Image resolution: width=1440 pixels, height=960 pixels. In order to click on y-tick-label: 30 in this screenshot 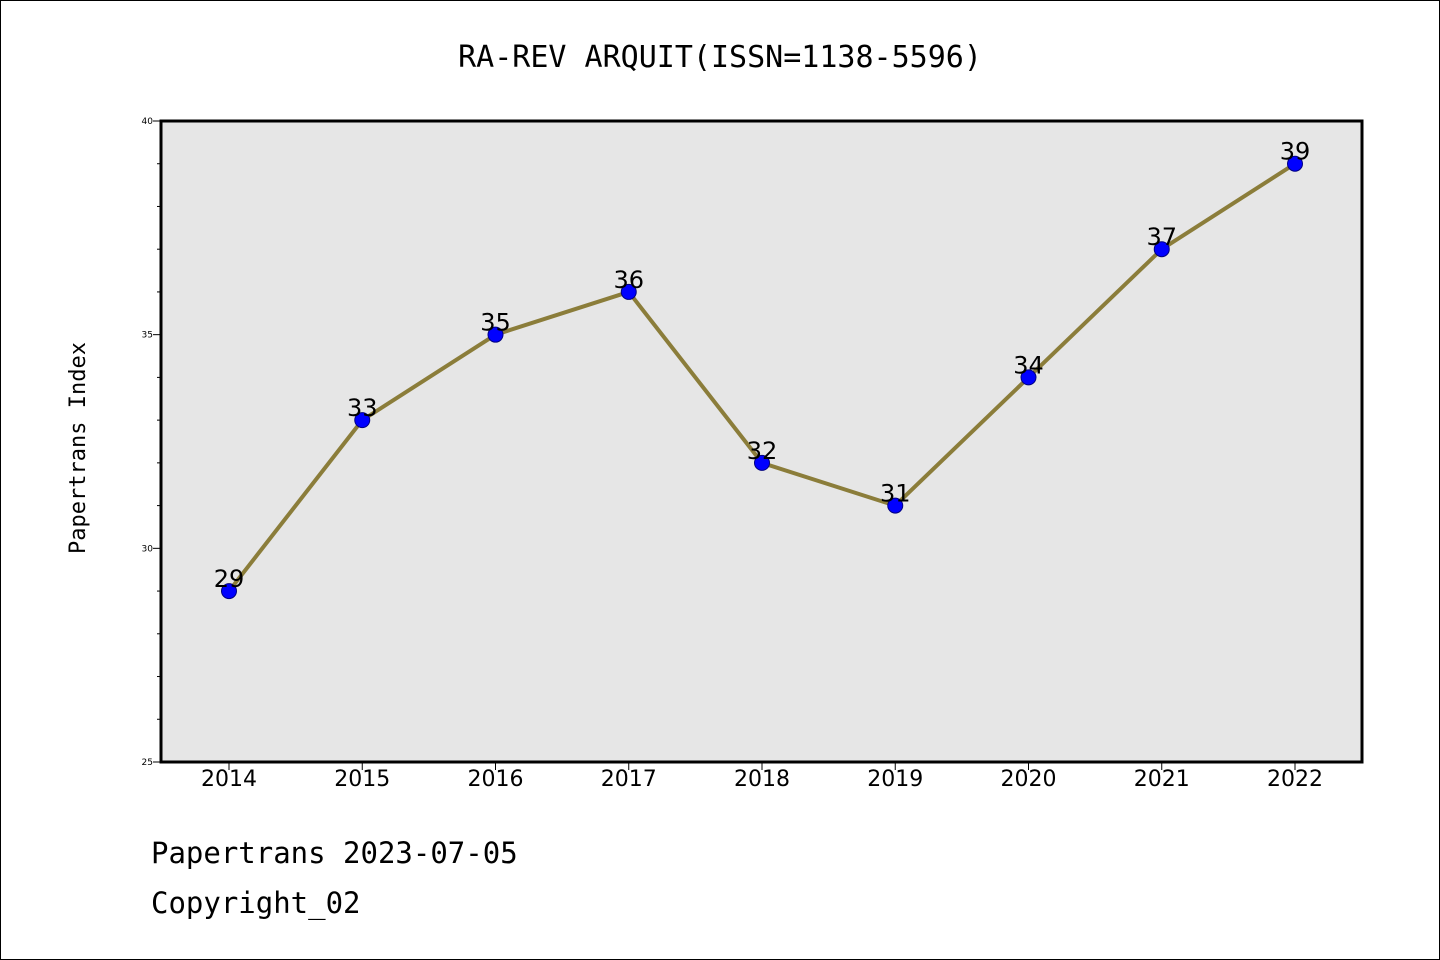, I will do `click(148, 549)`.